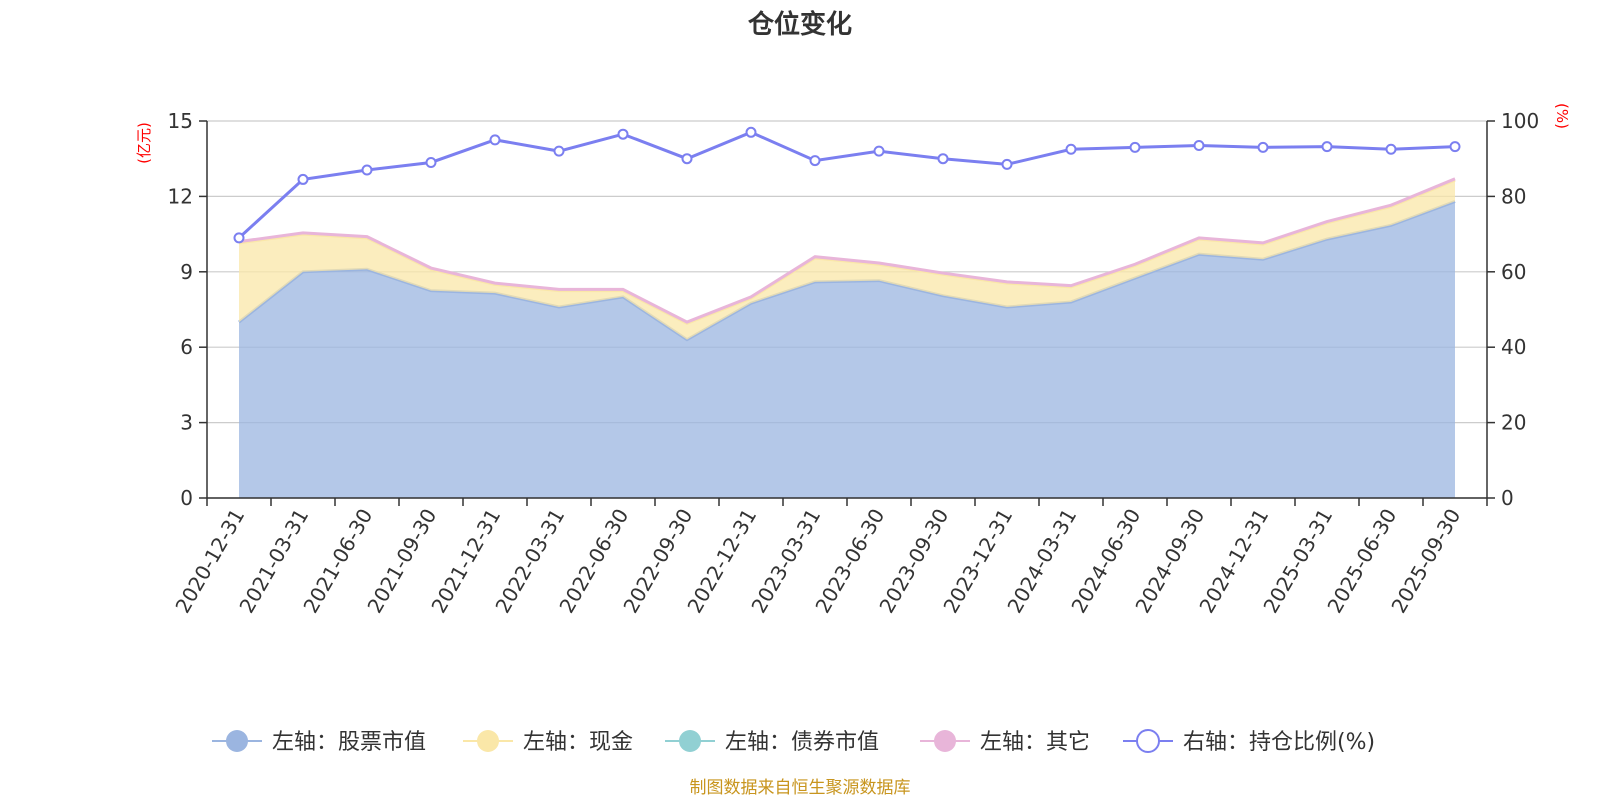 This screenshot has width=1600, height=800. I want to click on left-tick-label: 15, so click(180, 121).